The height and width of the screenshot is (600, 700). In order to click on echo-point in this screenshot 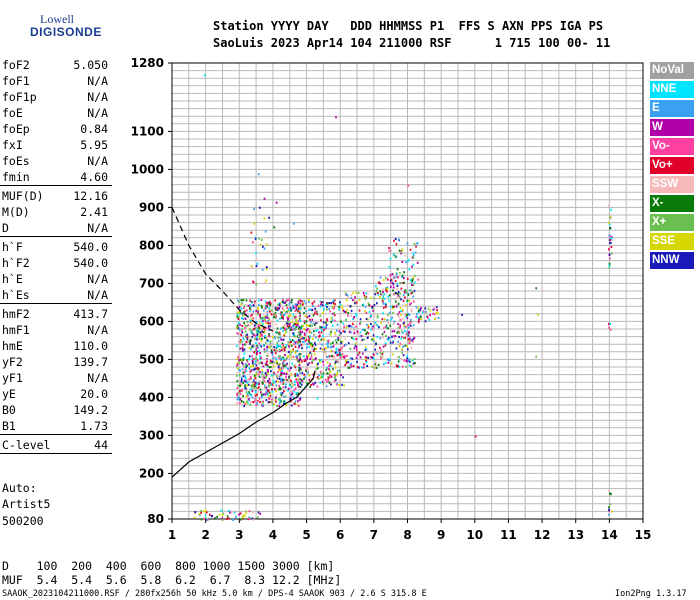, I will do `click(475, 436)`.